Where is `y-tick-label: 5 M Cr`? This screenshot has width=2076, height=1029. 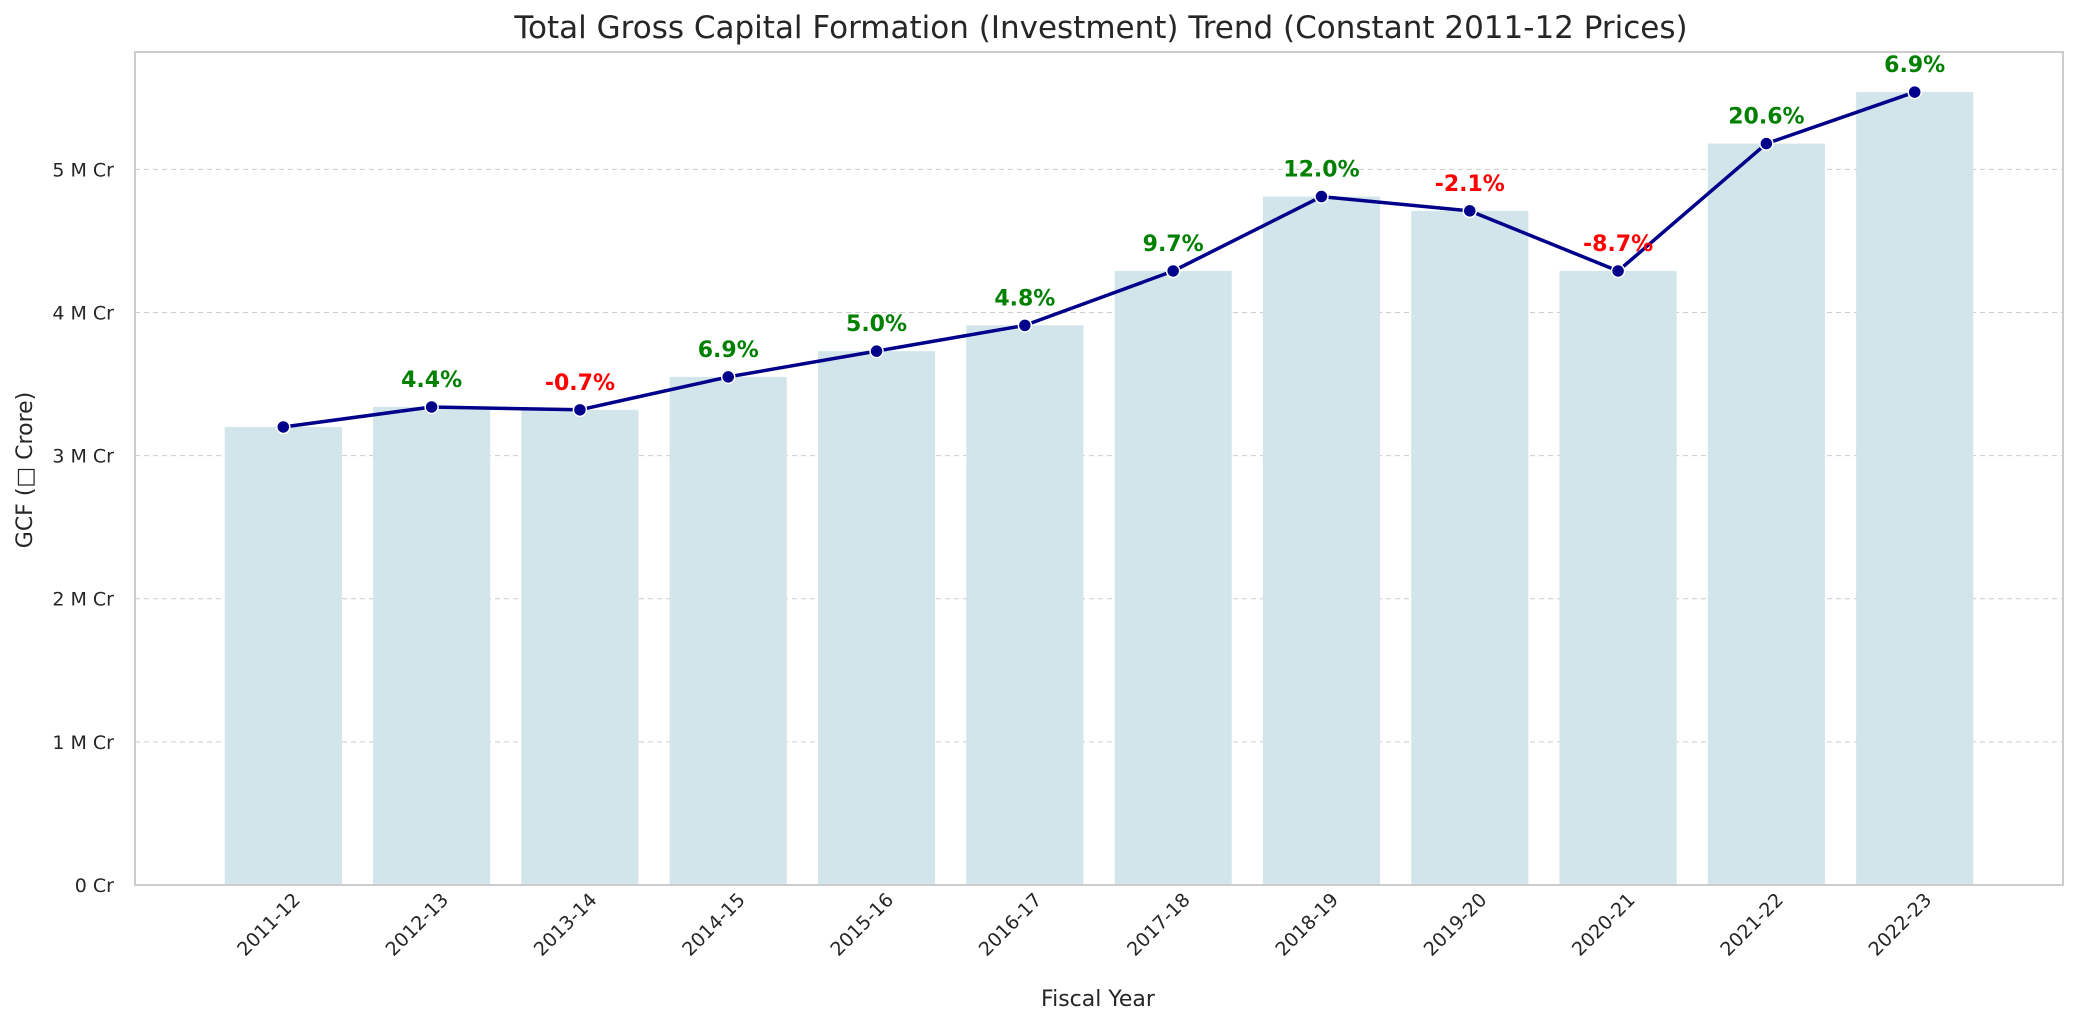
y-tick-label: 5 M Cr is located at coordinates (83, 170).